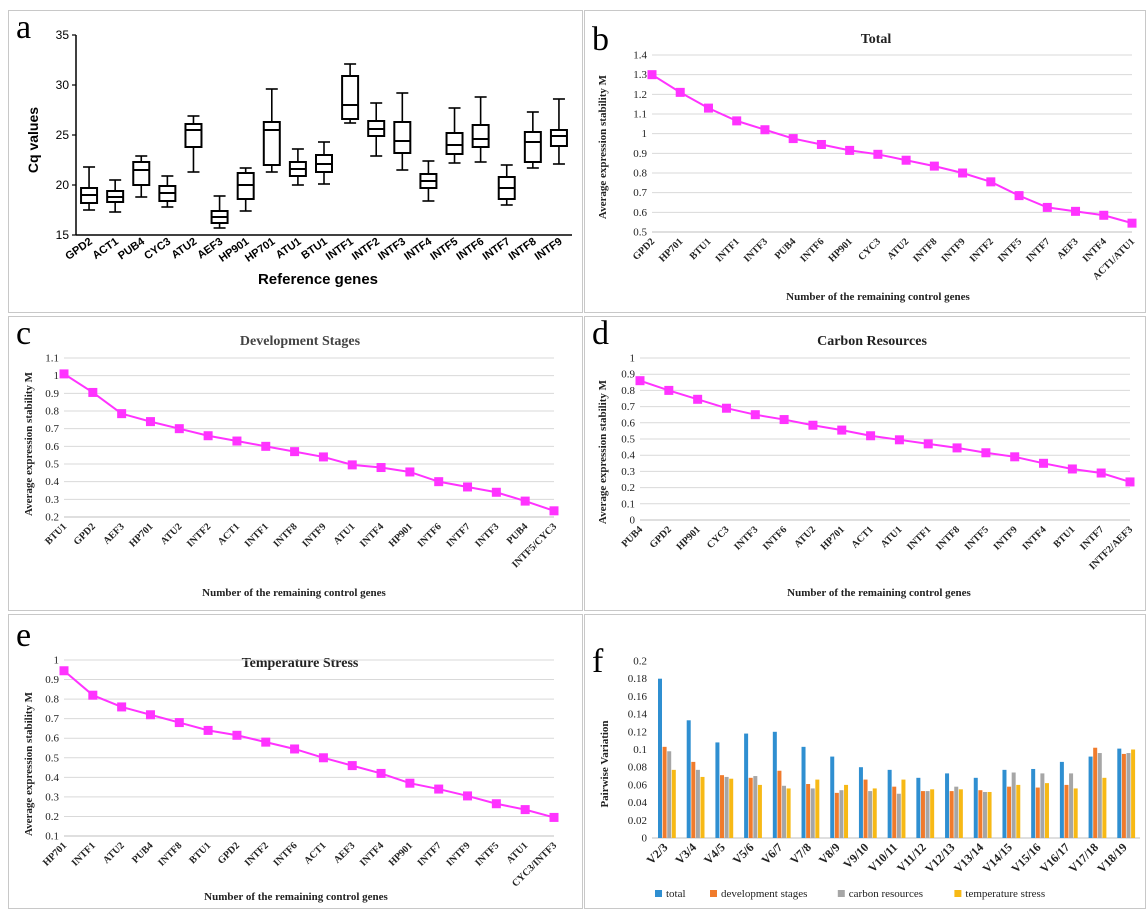  Describe the element at coordinates (632, 536) in the screenshot. I see `chart-d-xtick-label: PUB4` at that location.